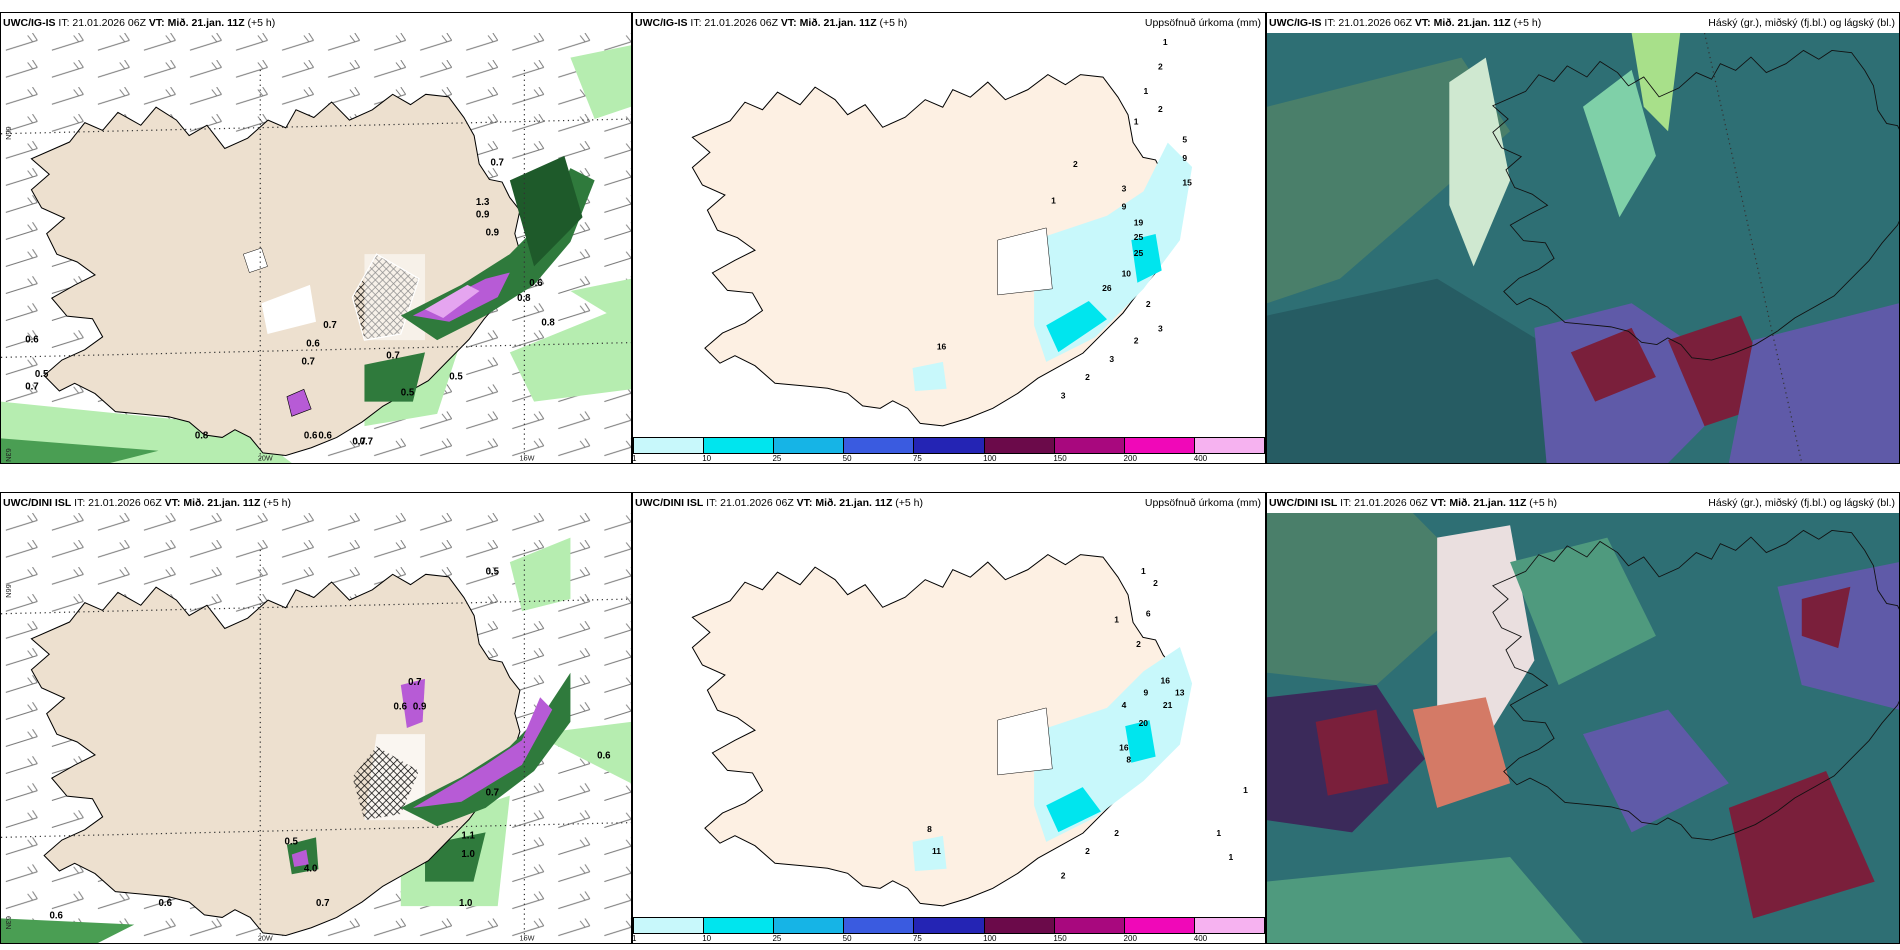  Describe the element at coordinates (917, 458) in the screenshot. I see `colorbar-tick: 75` at that location.